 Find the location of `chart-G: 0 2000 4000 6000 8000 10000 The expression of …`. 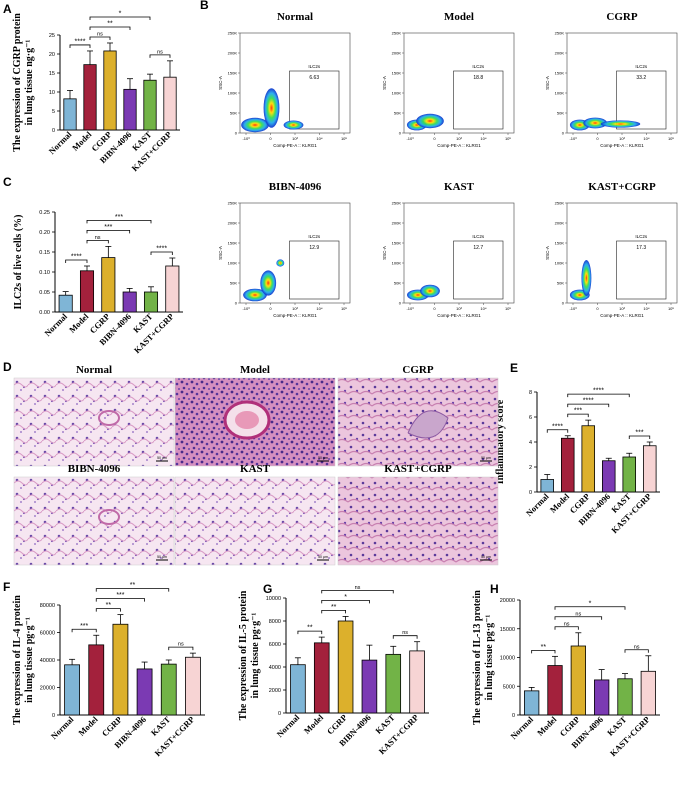

chart-G: 0 2000 4000 6000 8000 10000 The expression of … is located at coordinates (333, 670).